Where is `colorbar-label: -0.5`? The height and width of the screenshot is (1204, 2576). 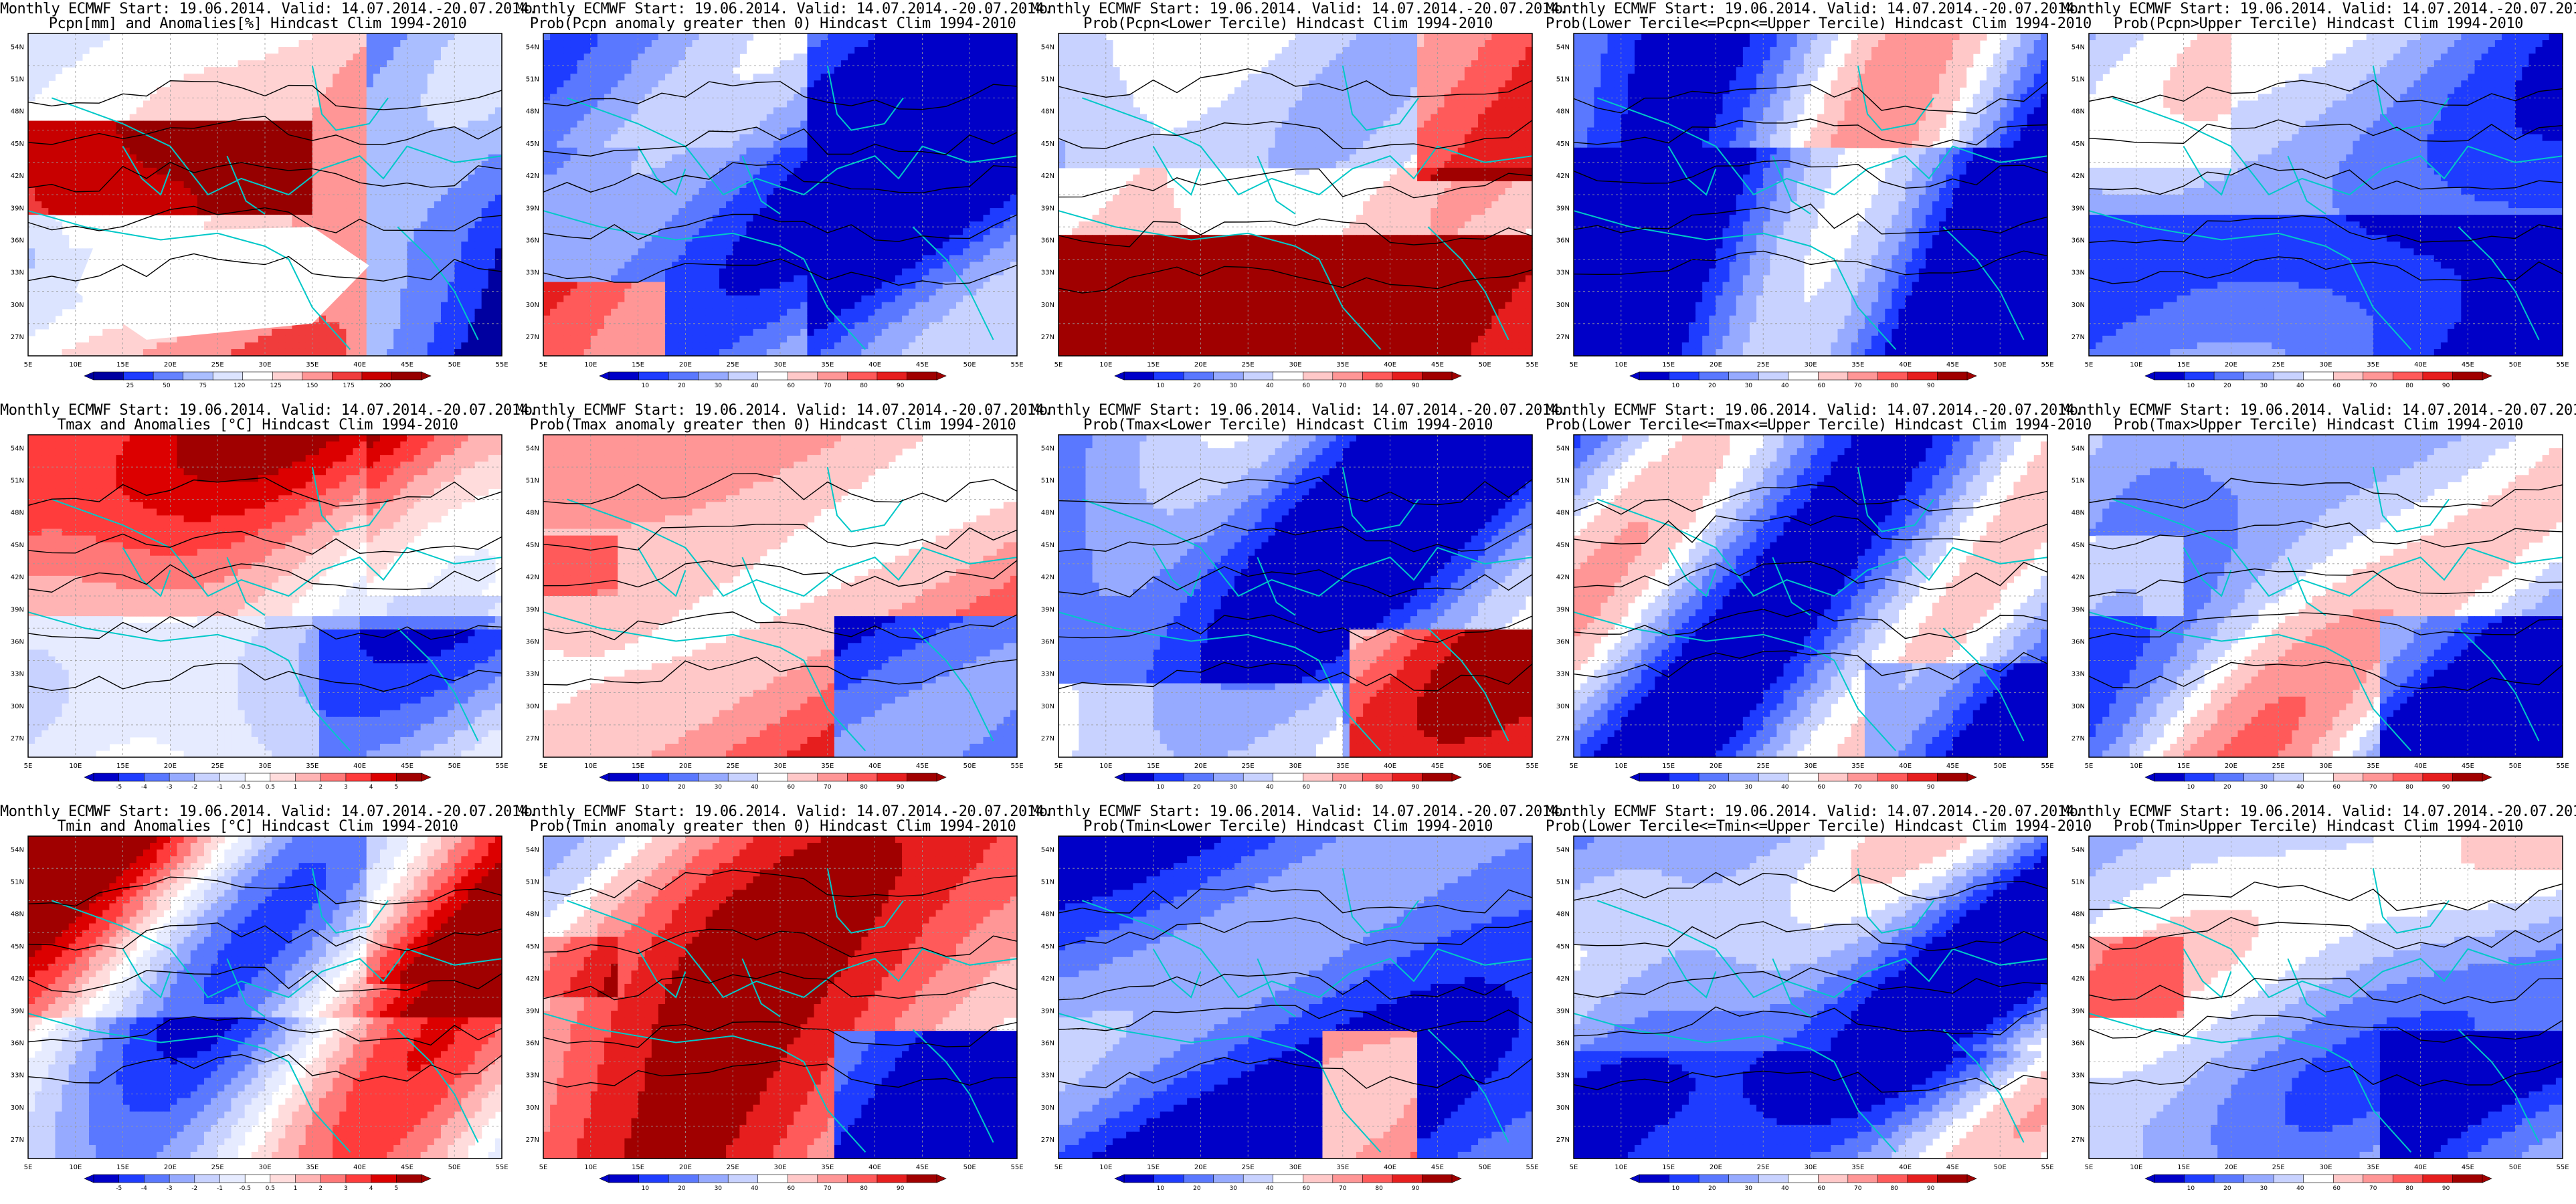 colorbar-label: -0.5 is located at coordinates (245, 787).